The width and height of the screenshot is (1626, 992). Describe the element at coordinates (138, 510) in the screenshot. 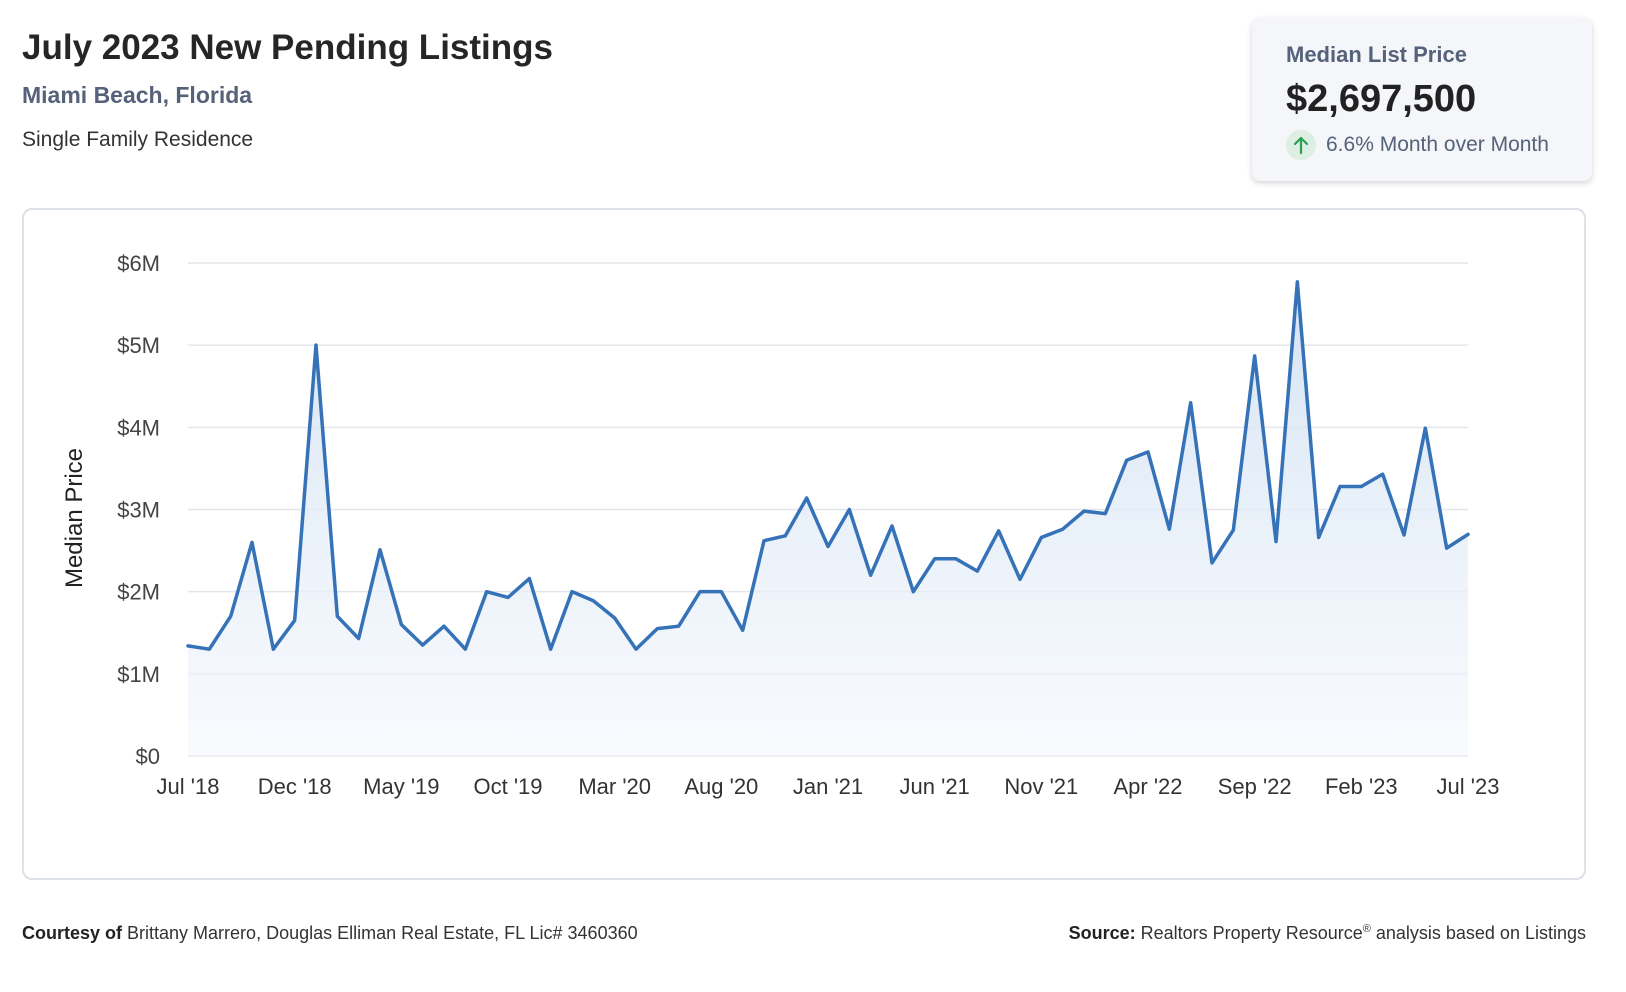

I see `y-tick-label: $3M` at that location.